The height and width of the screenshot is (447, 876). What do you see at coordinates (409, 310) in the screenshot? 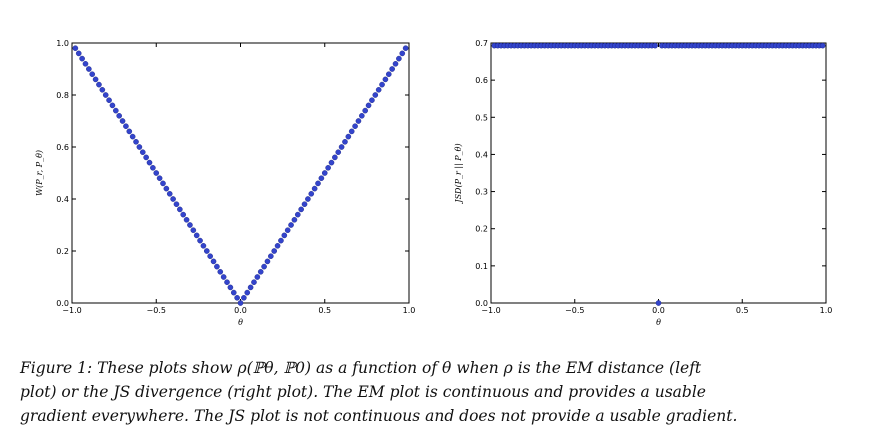
I see `left-xtick-label: 1.0` at bounding box center [409, 310].